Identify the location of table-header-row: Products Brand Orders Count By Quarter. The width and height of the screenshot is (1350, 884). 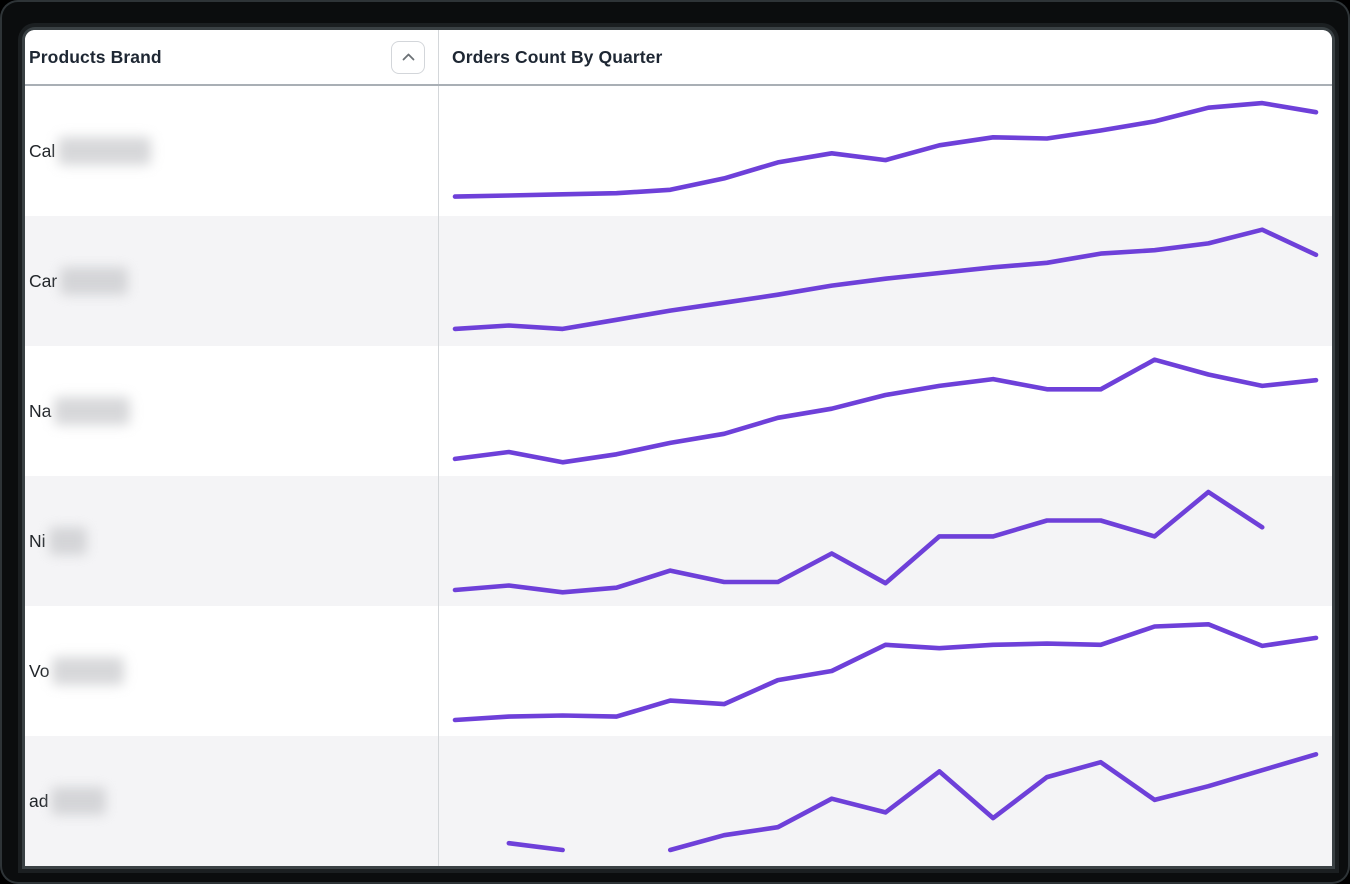
(678, 58).